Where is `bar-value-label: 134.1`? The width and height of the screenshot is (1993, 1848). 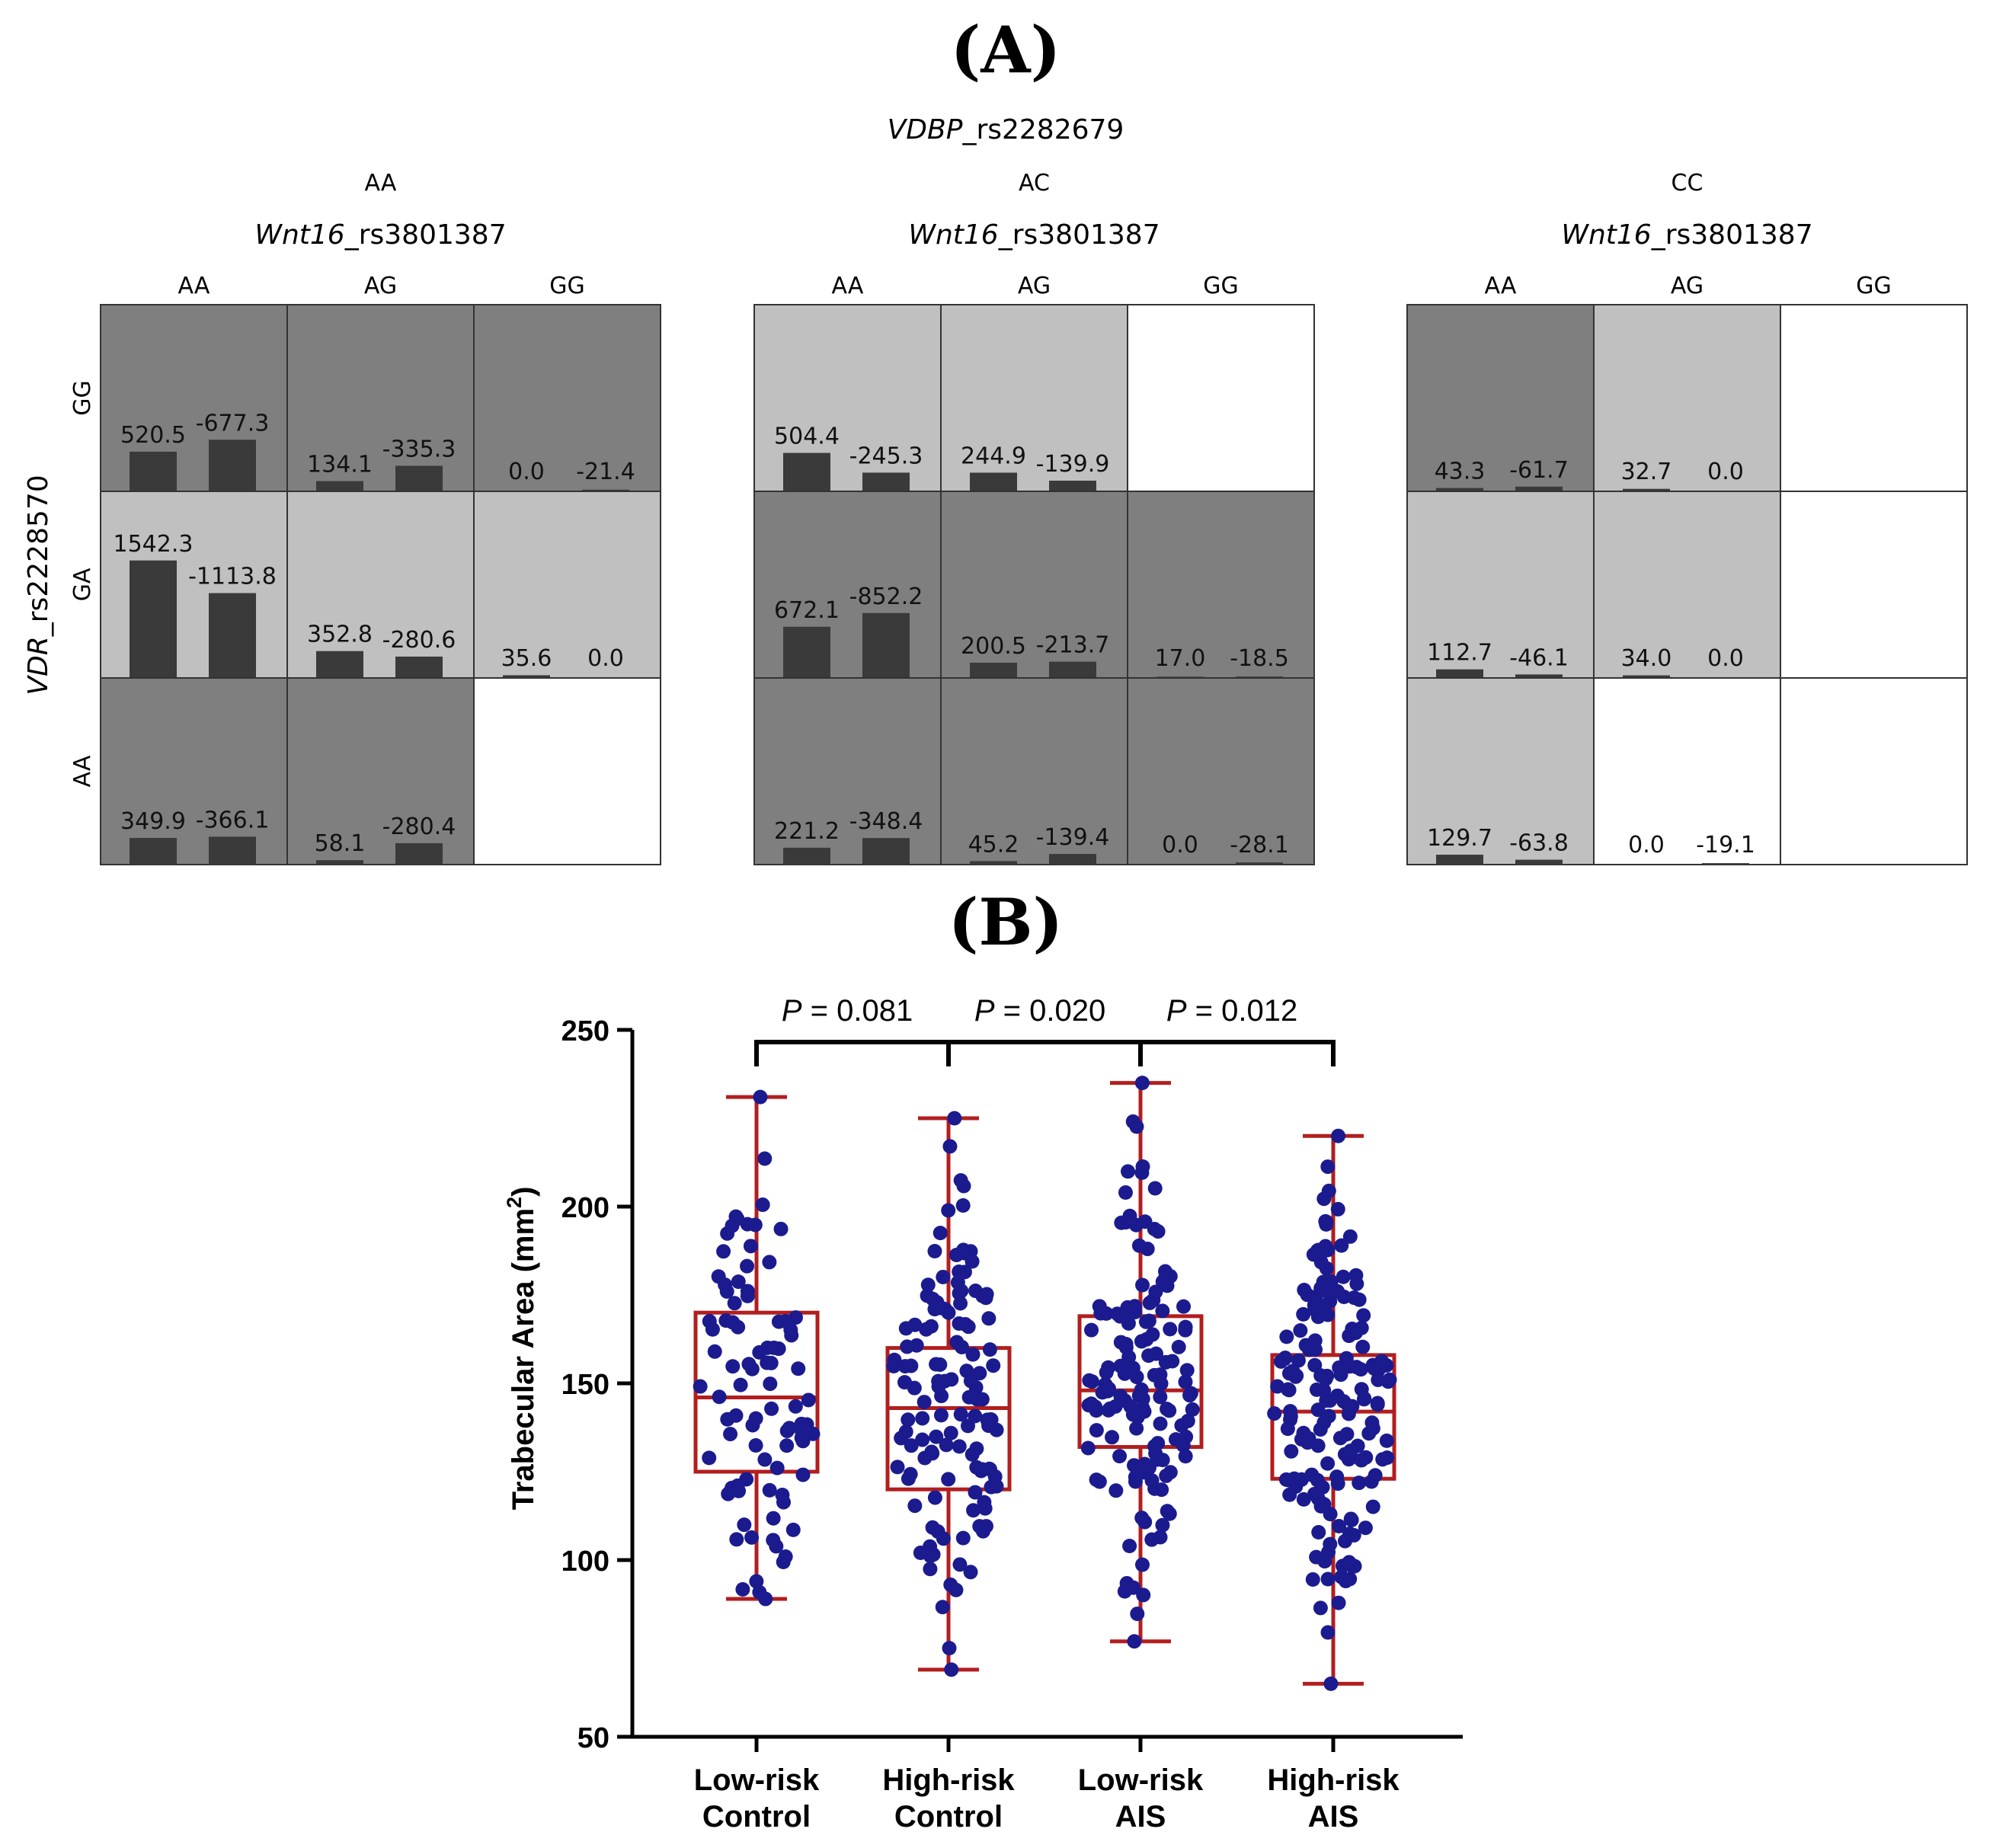
bar-value-label: 134.1 is located at coordinates (340, 465).